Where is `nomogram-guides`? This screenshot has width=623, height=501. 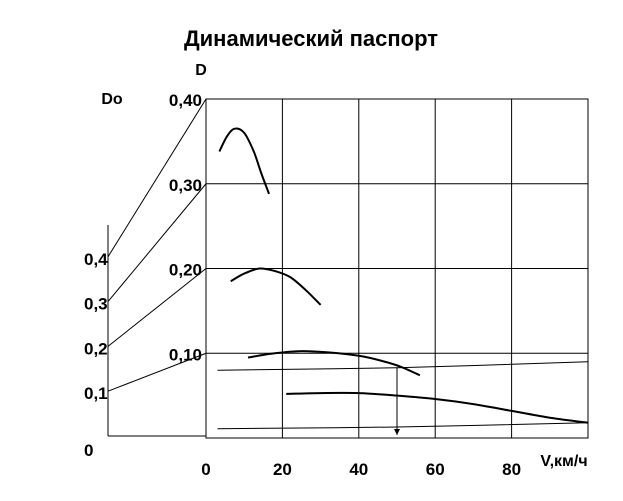 nomogram-guides is located at coordinates (157, 245).